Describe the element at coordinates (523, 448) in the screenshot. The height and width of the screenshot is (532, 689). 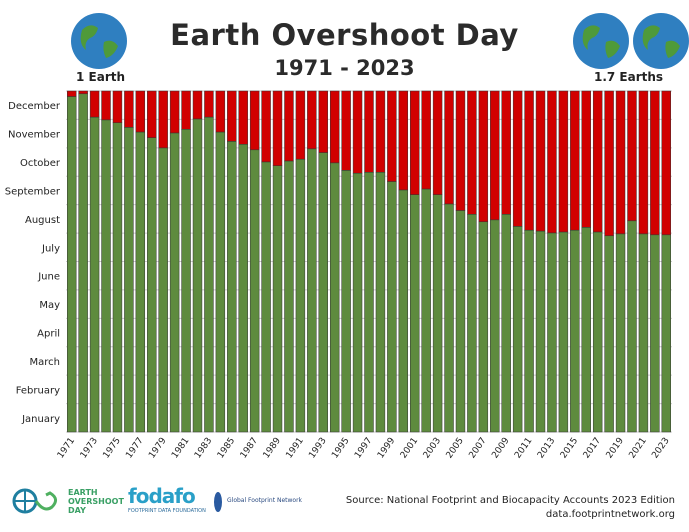
I see `x-tick-label: 2011` at that location.